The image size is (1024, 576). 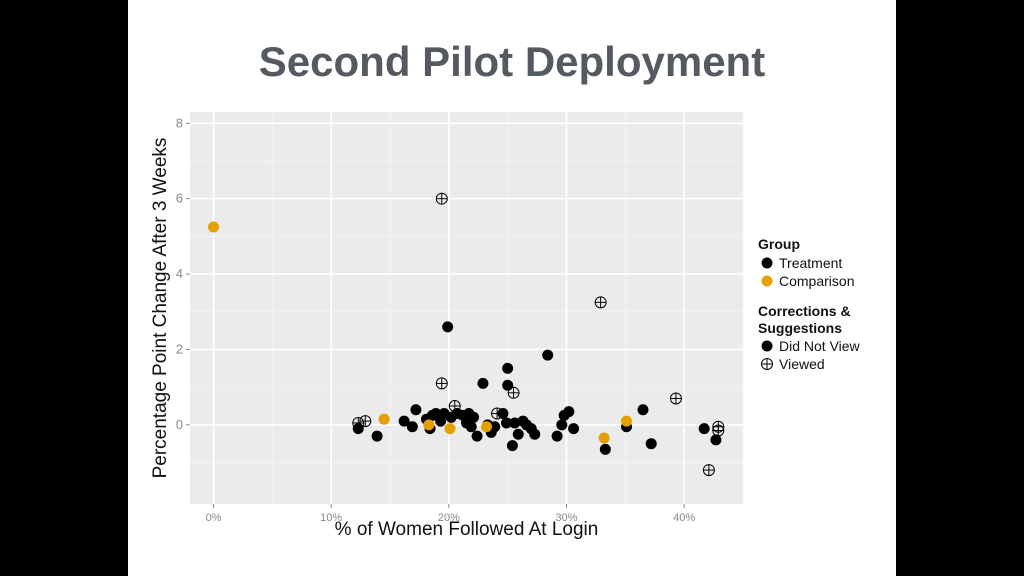 What do you see at coordinates (179, 122) in the screenshot?
I see `y-tick-label: 8` at bounding box center [179, 122].